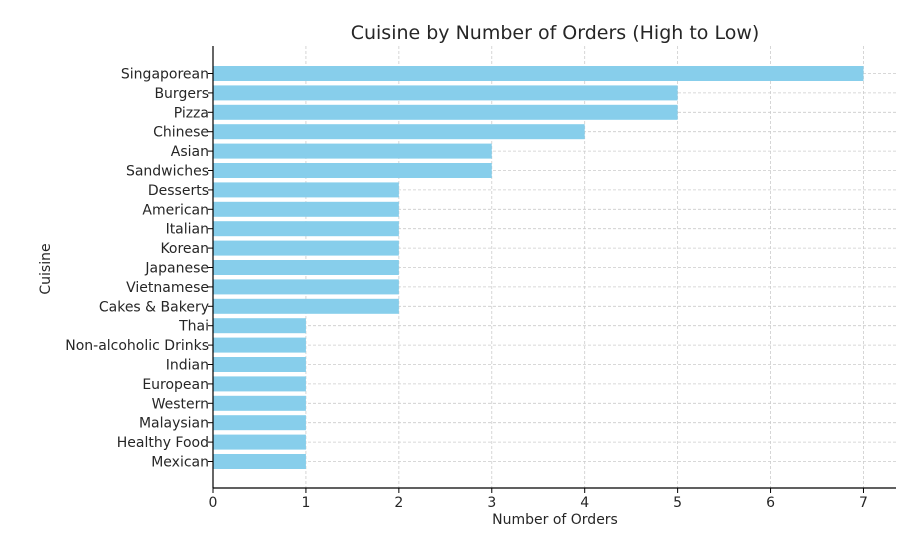  Describe the element at coordinates (181, 94) in the screenshot. I see `y-tick-label: Burgers` at that location.